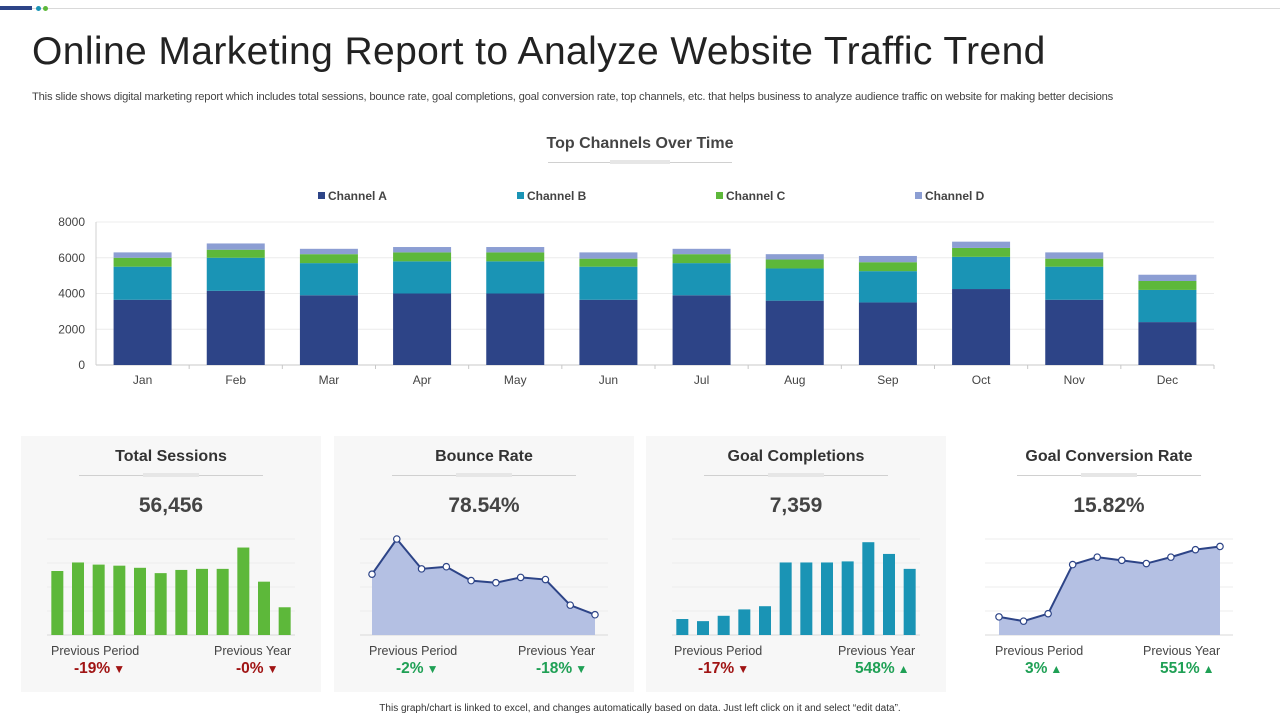  I want to click on bar-channel-c-jun, so click(608, 262).